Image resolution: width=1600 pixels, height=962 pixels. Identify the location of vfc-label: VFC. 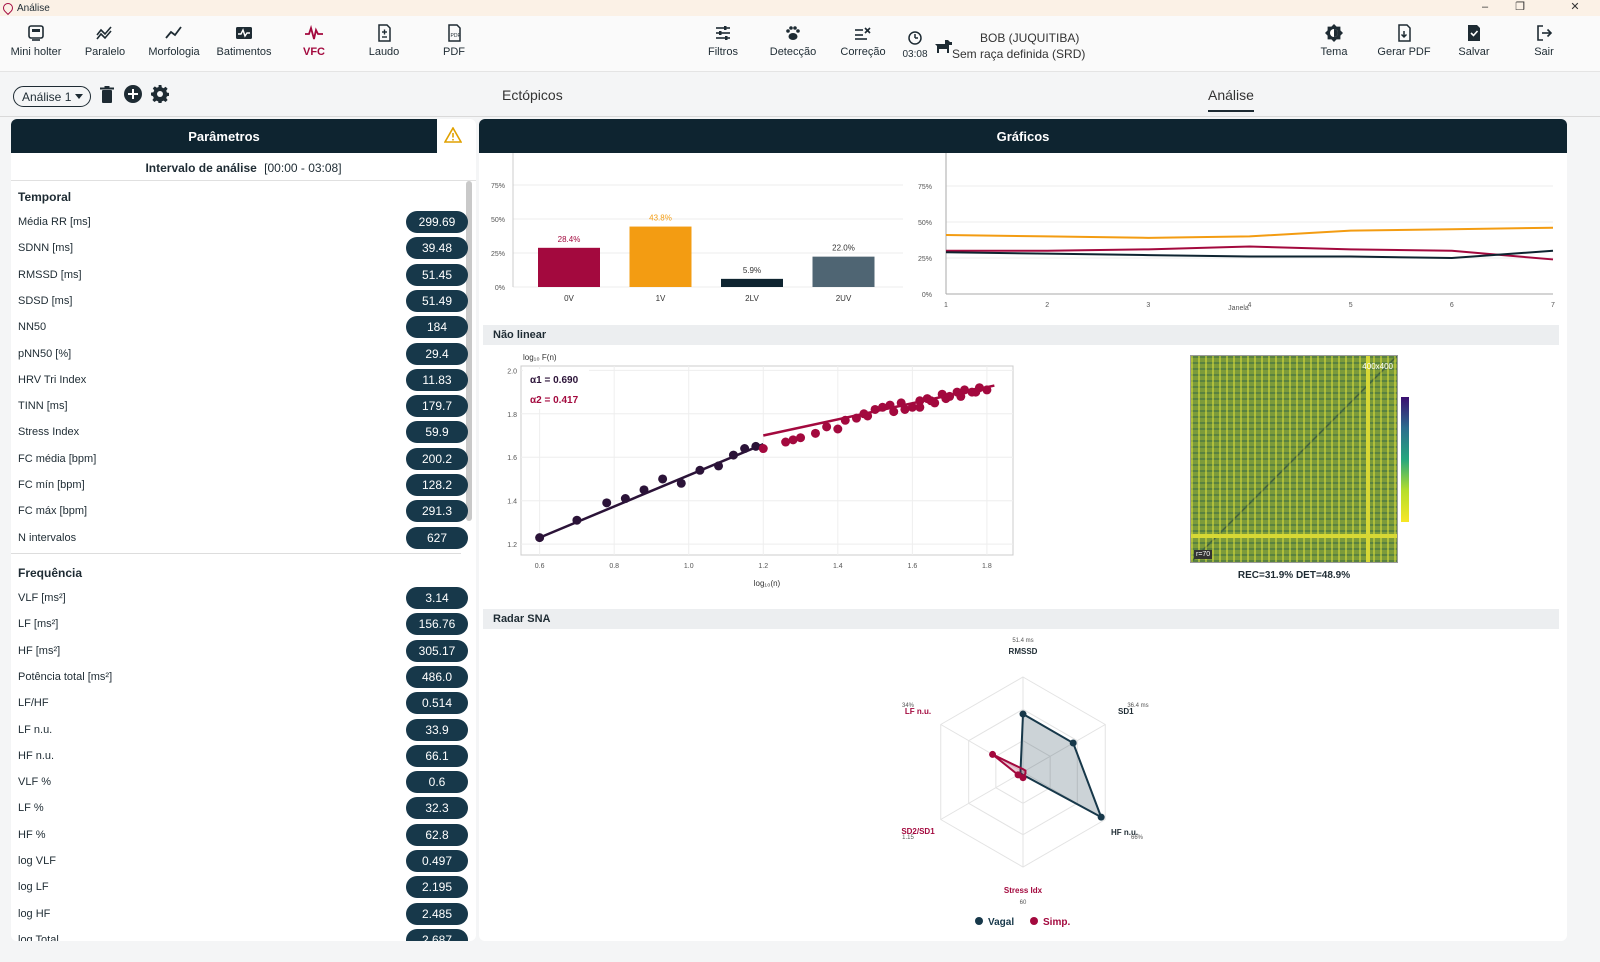
(314, 52).